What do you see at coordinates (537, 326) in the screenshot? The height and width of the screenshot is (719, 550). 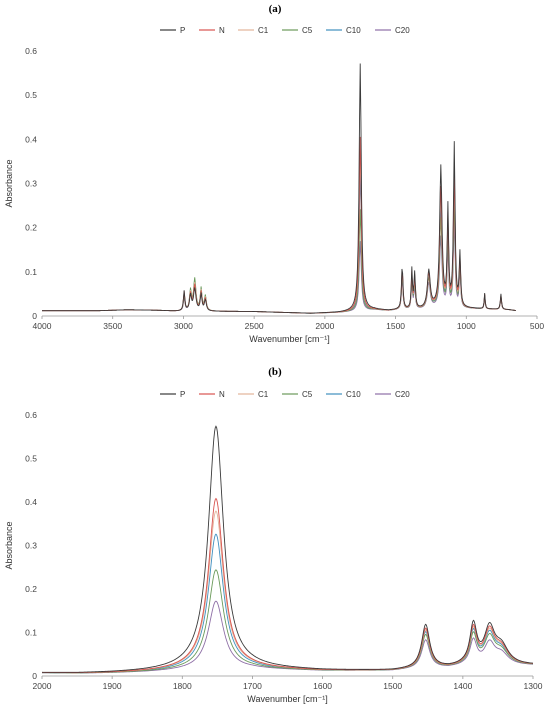 I see `x-tick-label: 500` at bounding box center [537, 326].